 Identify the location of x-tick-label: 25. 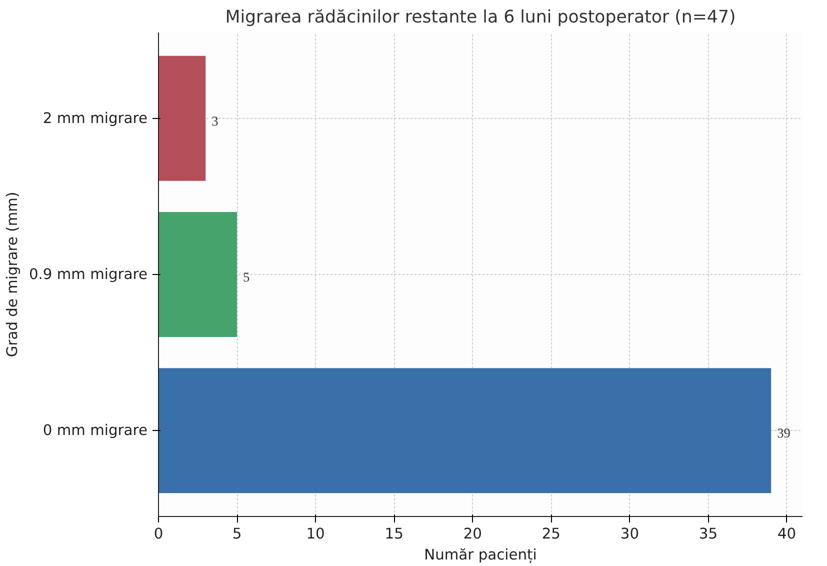
(551, 534).